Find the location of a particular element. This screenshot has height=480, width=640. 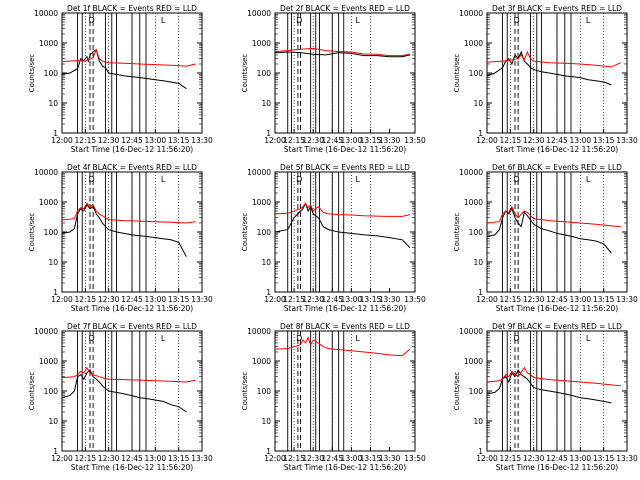

chart-title: Det 2f BLACK = Events RED = LLD is located at coordinates (345, 8).